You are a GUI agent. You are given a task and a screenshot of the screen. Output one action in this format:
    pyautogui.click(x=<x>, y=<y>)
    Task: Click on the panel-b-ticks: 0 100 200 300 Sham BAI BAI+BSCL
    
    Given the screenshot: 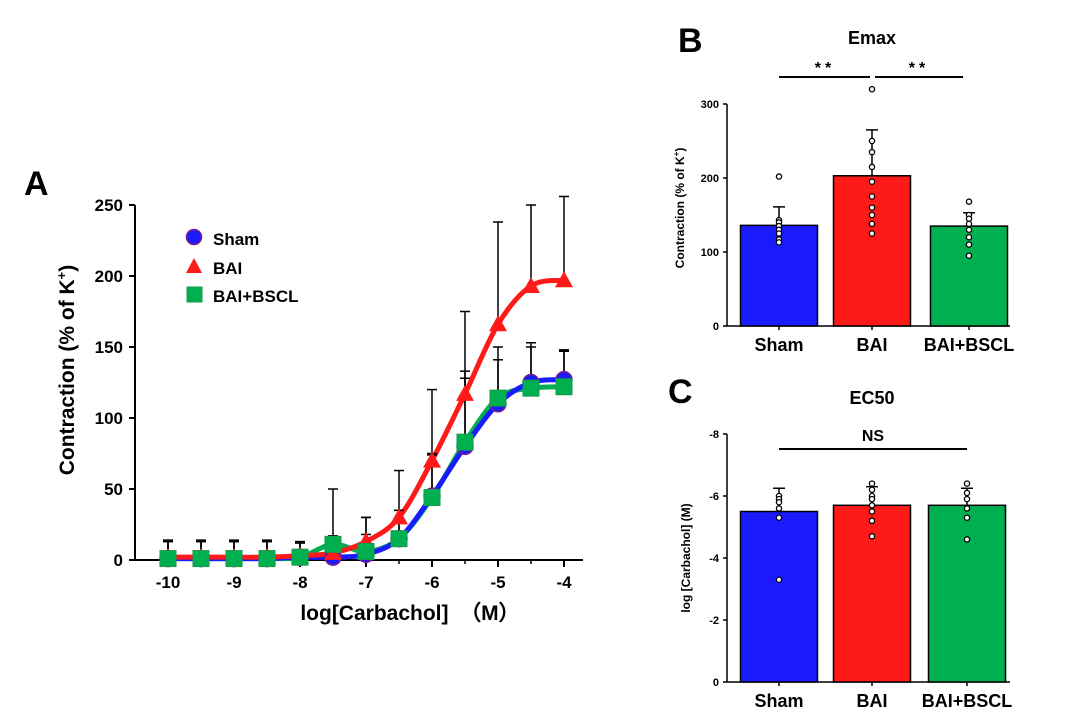 What is the action you would take?
    pyautogui.click(x=858, y=227)
    